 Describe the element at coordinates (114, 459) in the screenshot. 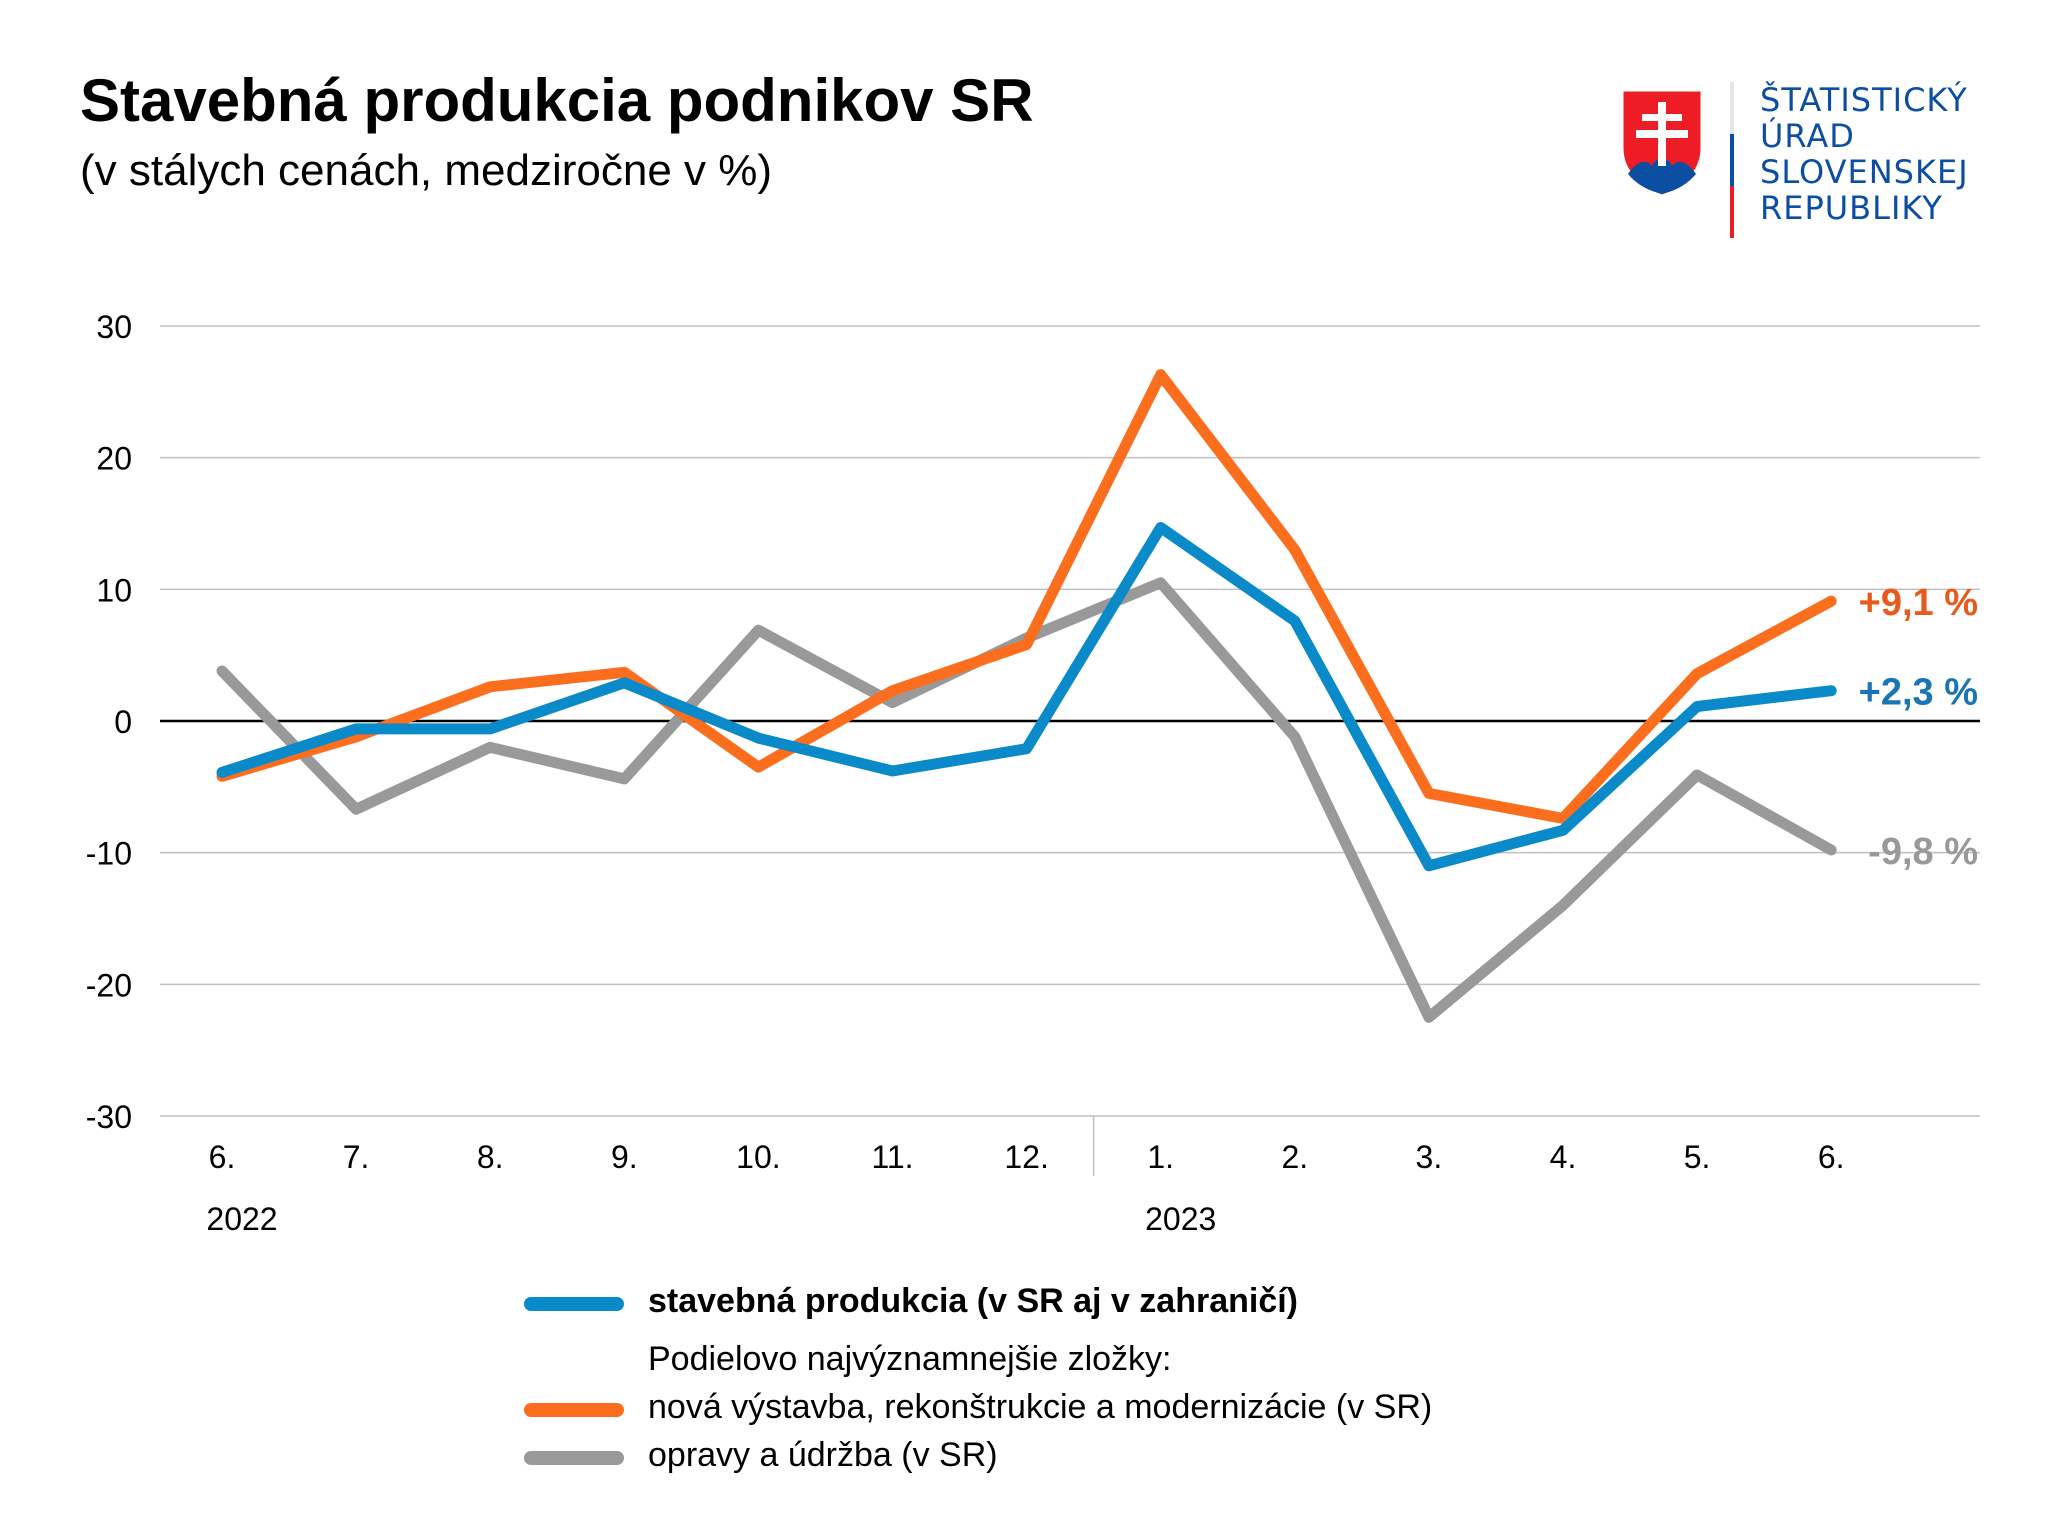

I see `y-tick-label: 20` at that location.